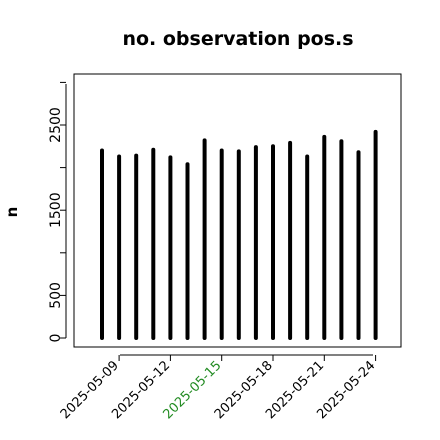 This screenshot has width=440, height=440. Describe the element at coordinates (56, 295) in the screenshot. I see `y-tick-label: 500` at that location.